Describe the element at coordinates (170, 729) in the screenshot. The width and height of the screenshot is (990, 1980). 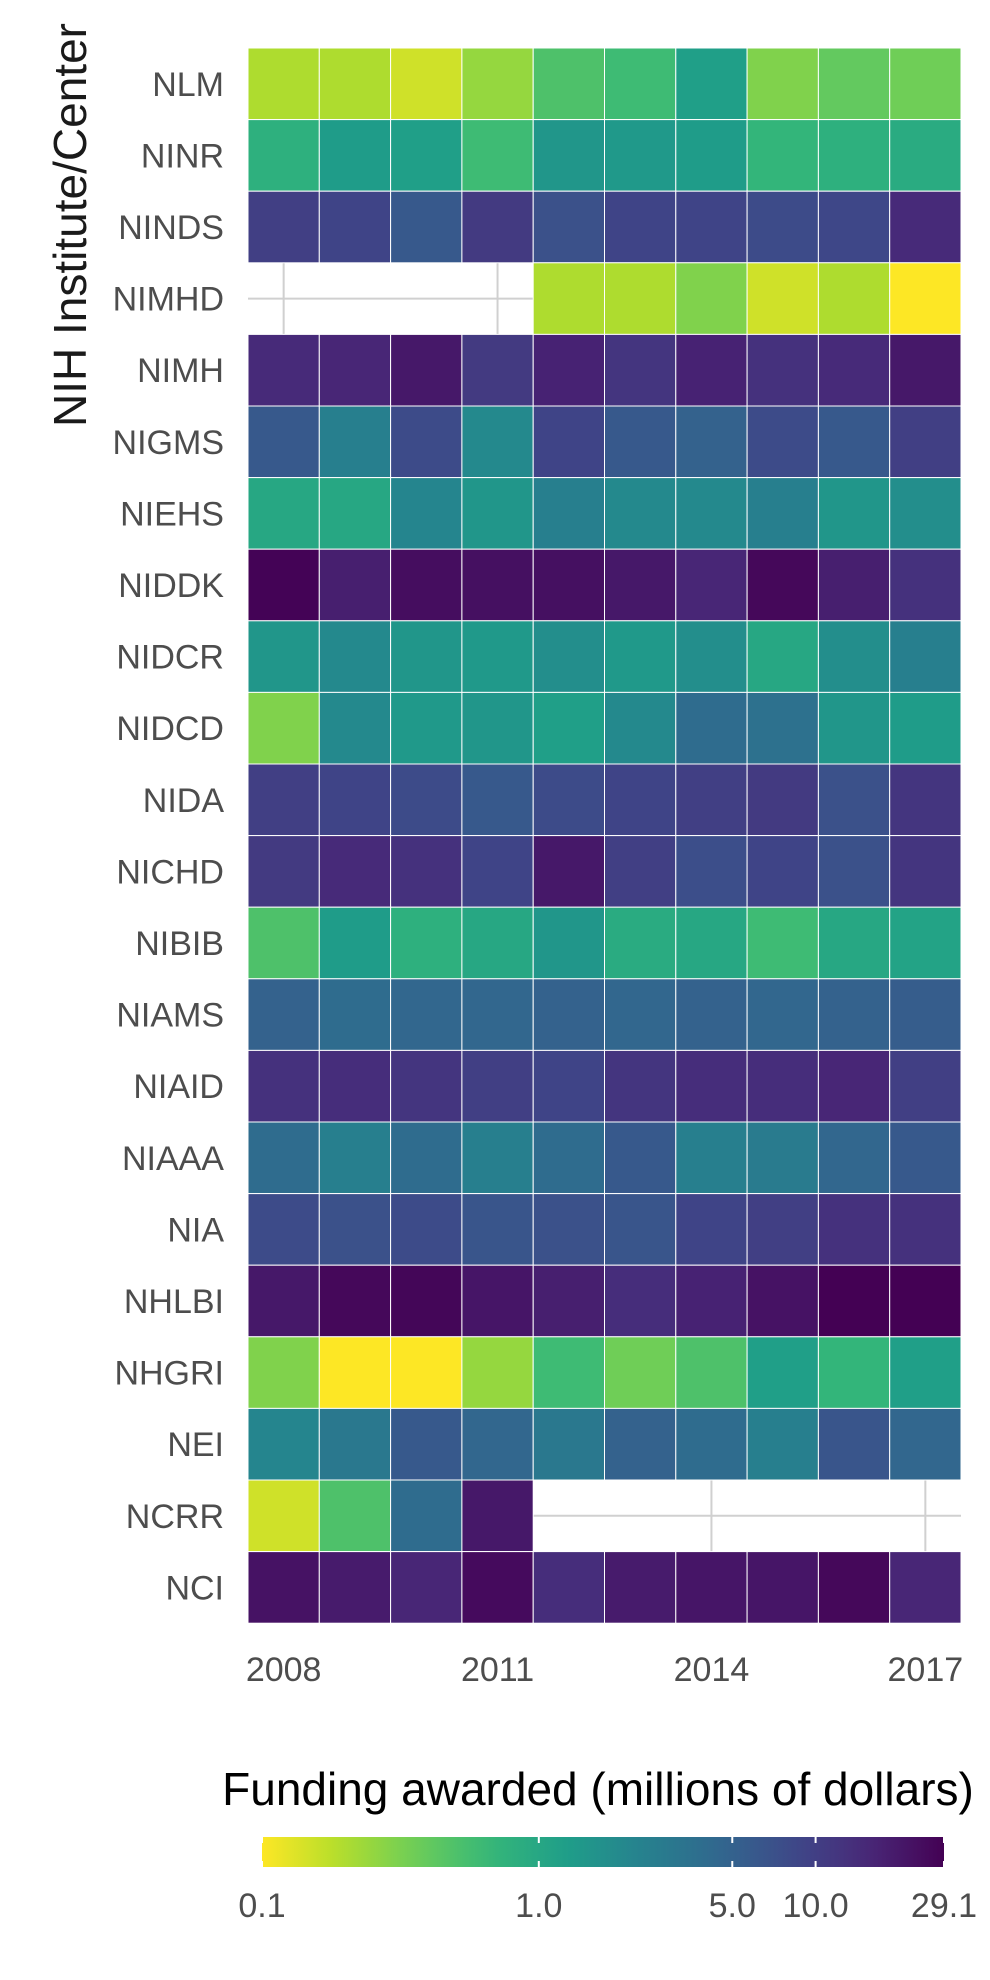
I see `y-tick-label: NIDCD` at that location.